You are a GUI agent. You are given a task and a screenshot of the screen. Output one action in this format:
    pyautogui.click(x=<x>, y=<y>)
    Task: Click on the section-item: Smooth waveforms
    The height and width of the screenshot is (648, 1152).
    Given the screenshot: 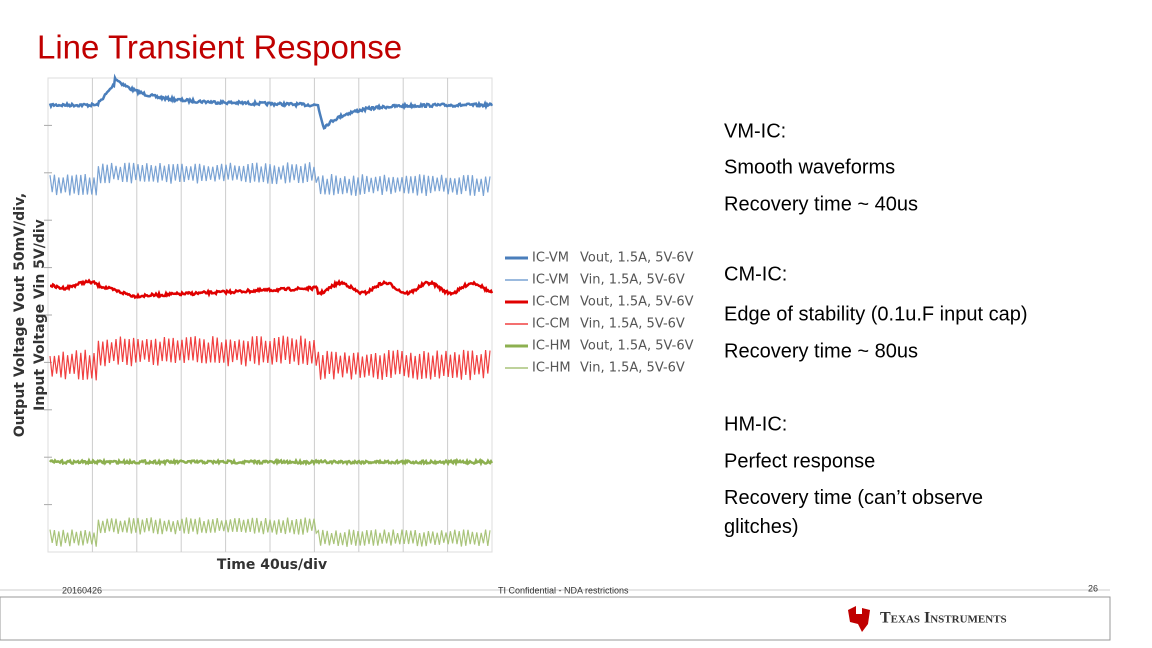 What is the action you would take?
    pyautogui.click(x=809, y=167)
    